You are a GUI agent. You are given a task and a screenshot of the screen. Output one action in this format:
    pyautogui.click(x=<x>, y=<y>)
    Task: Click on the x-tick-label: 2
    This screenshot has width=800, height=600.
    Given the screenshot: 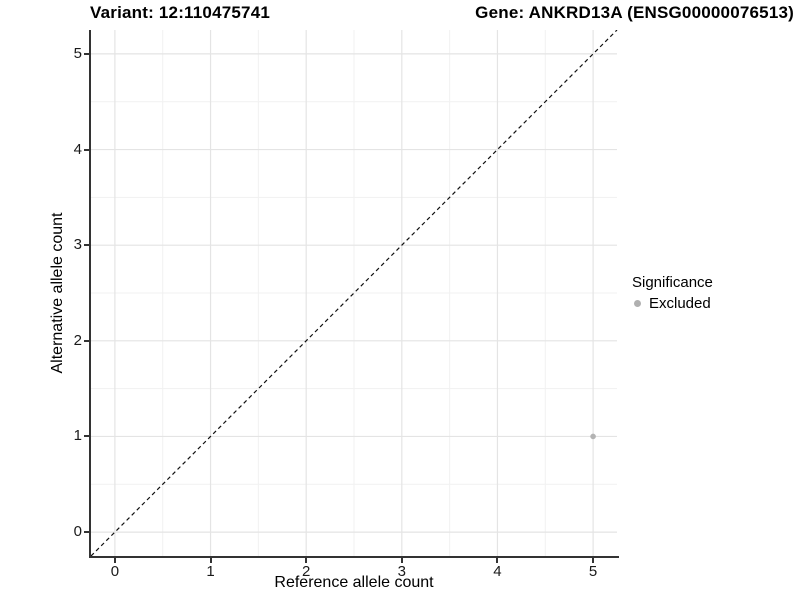 What is the action you would take?
    pyautogui.click(x=306, y=571)
    